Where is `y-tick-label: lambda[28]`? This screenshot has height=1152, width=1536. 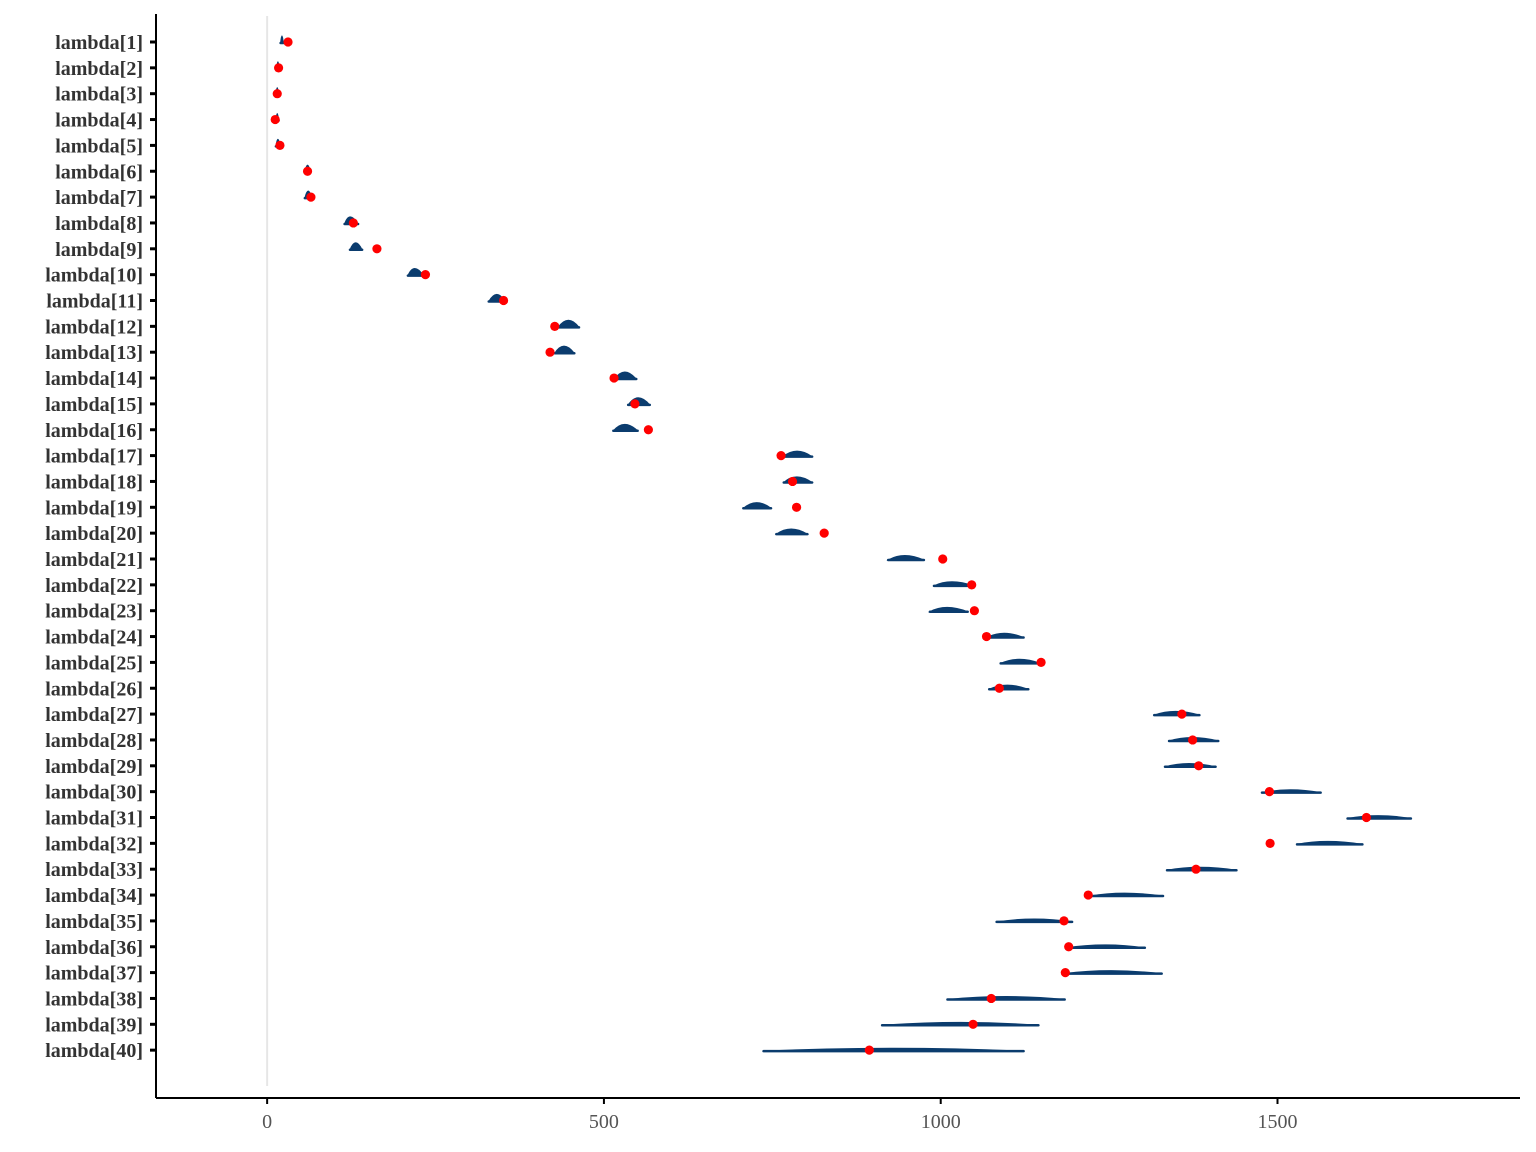 y-tick-label: lambda[28] is located at coordinates (94, 741).